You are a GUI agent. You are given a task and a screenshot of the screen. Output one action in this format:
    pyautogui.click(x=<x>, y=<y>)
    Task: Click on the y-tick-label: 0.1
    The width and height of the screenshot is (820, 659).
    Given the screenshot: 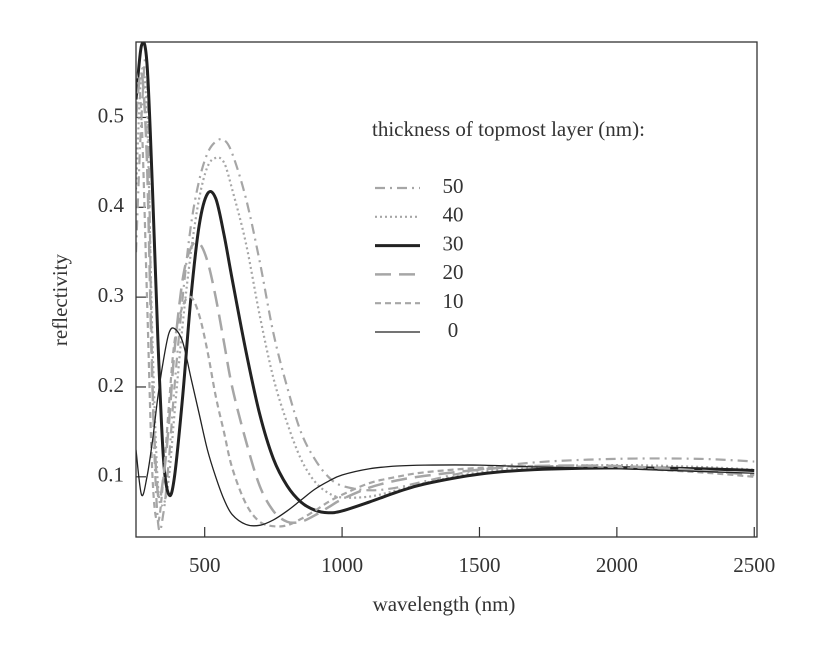 What is the action you would take?
    pyautogui.click(x=111, y=475)
    